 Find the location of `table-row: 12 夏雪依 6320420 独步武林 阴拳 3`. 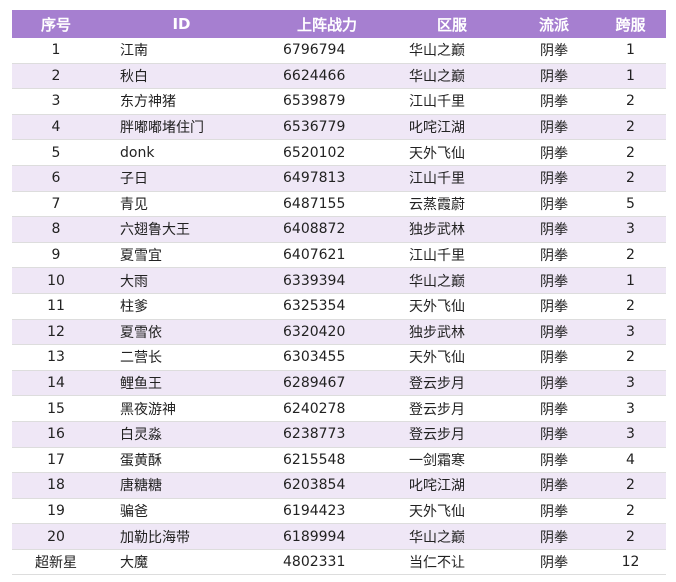

table-row: 12 夏雪依 6320420 独步武林 阴拳 3 is located at coordinates (339, 332).